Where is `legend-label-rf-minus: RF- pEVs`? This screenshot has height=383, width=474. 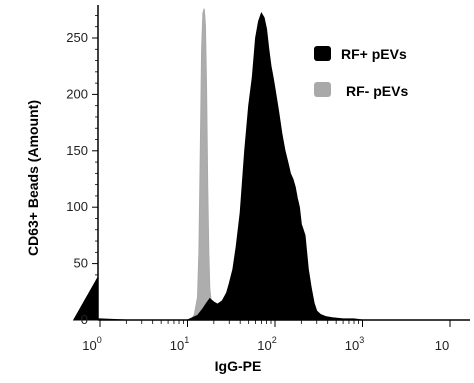
legend-label-rf-minus: RF- pEVs is located at coordinates (377, 91).